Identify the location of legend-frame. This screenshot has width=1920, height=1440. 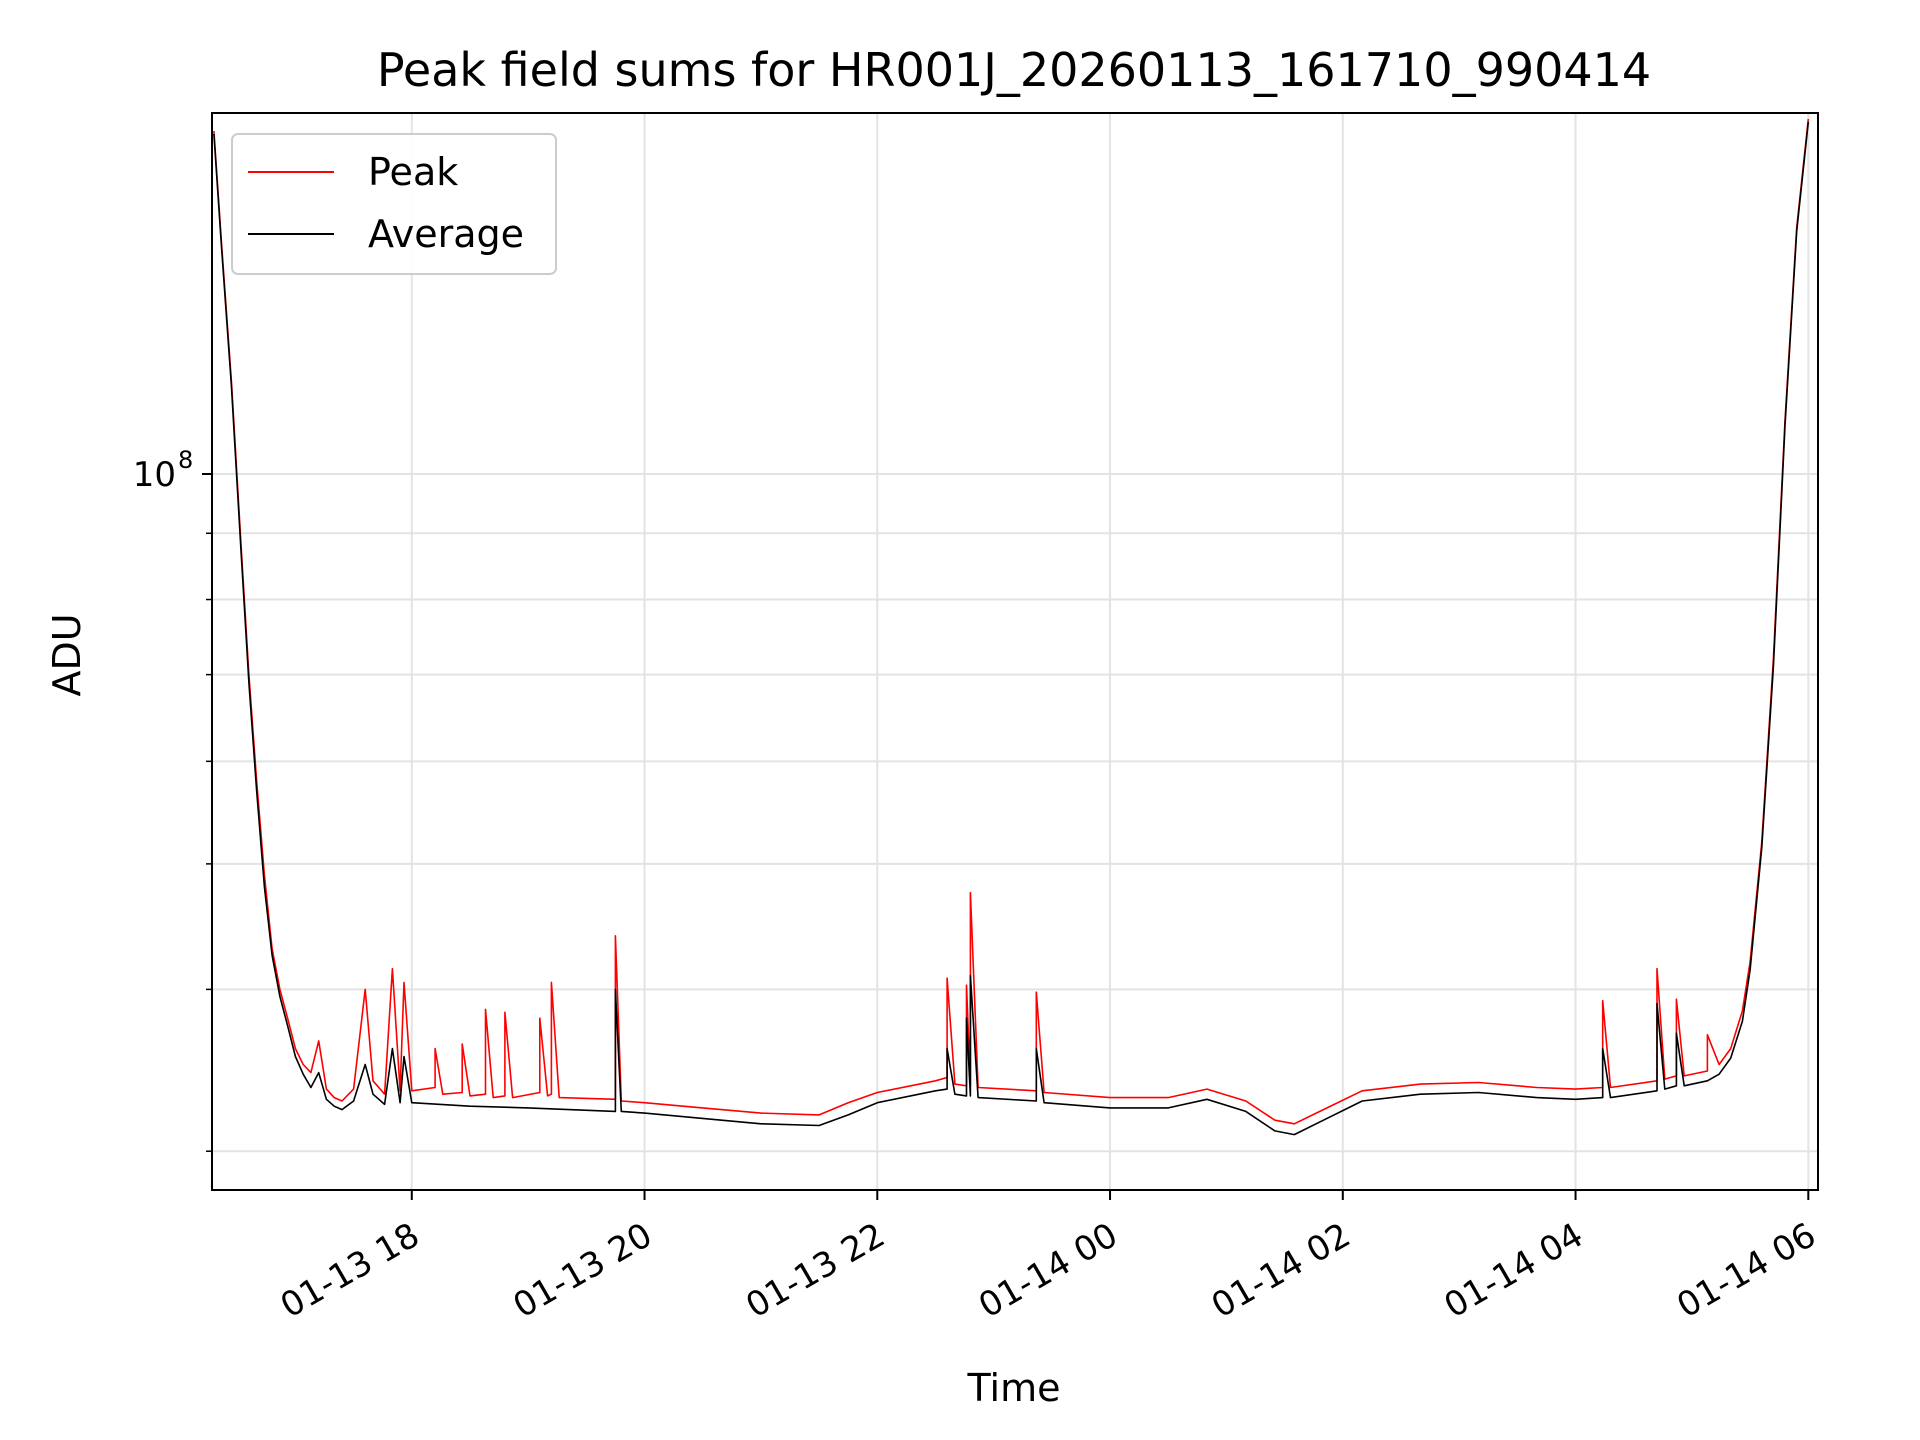
(394, 204).